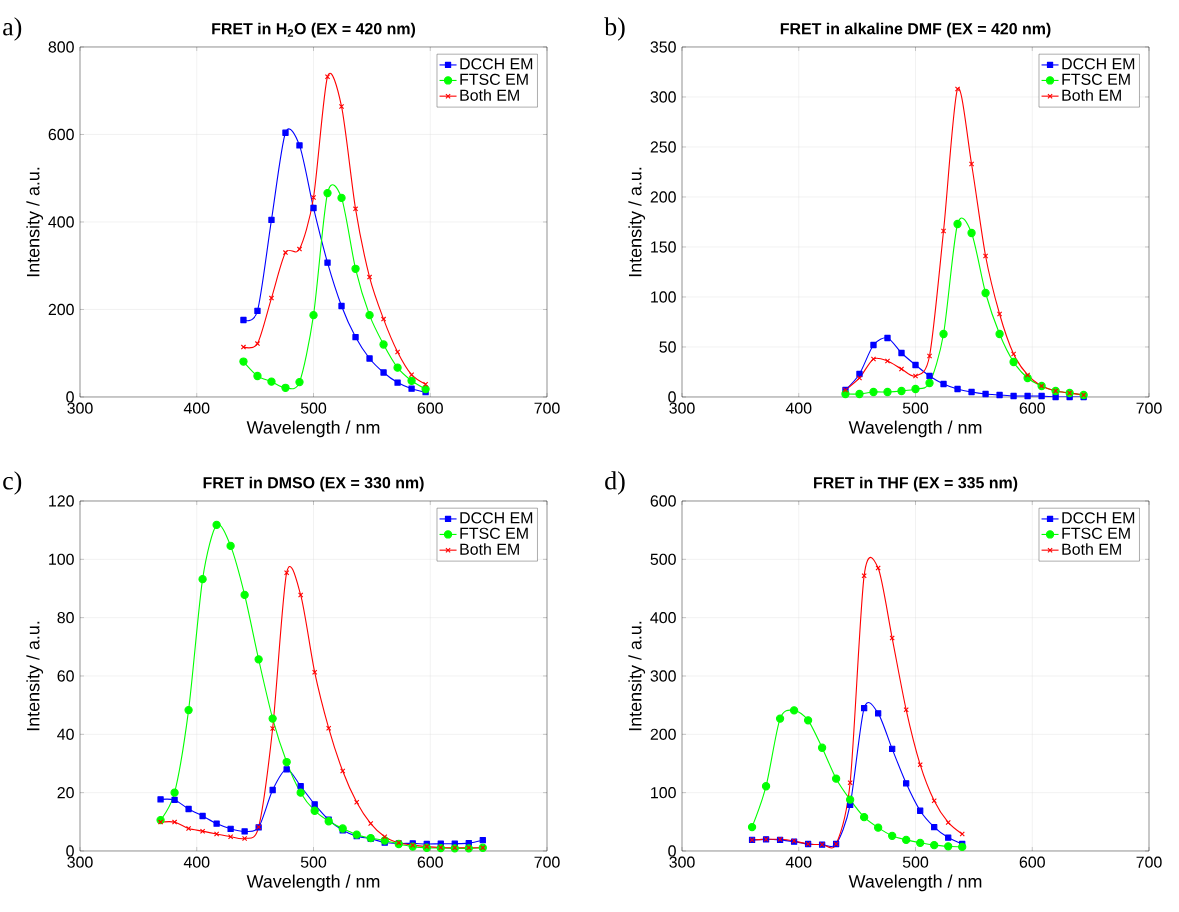 The width and height of the screenshot is (1179, 912). I want to click on y-tick-label: 50, so click(667, 347).